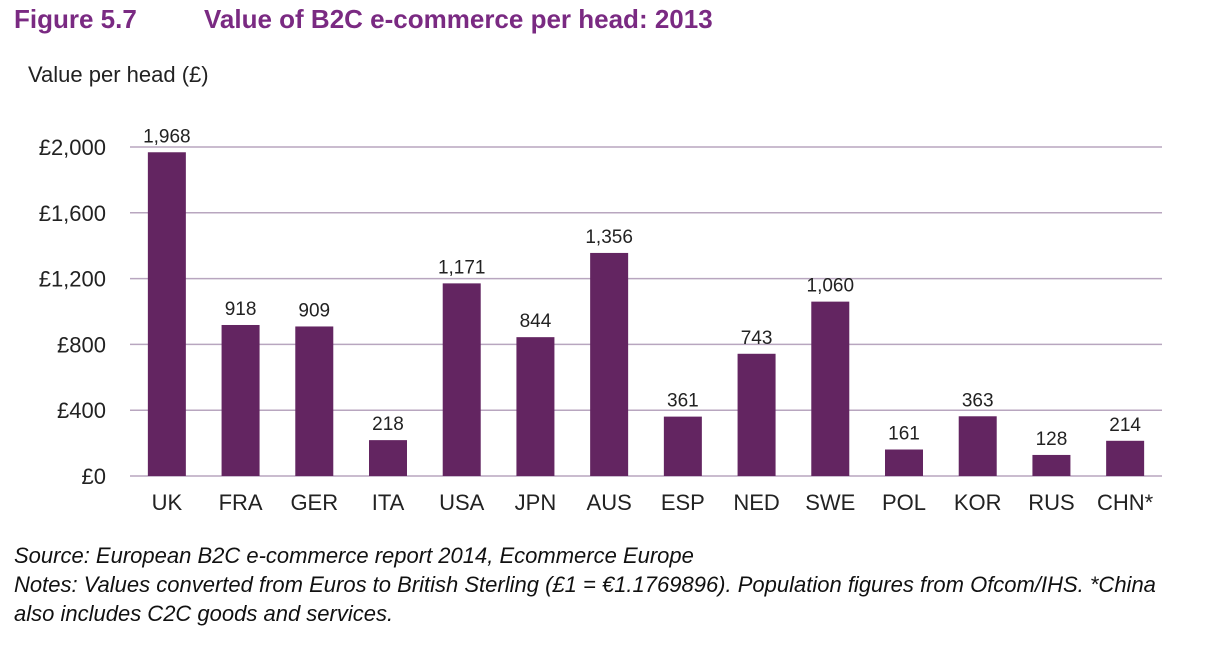 This screenshot has height=652, width=1210. Describe the element at coordinates (1052, 439) in the screenshot. I see `data-label: 128` at that location.